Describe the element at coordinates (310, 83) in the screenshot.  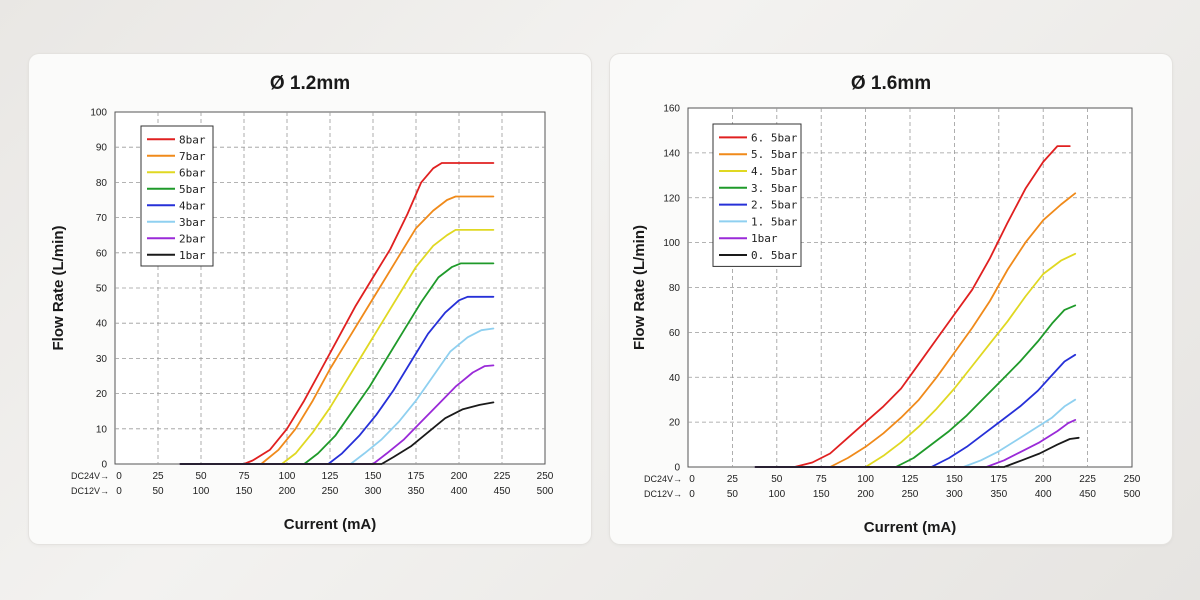
I see `chart-title: Ø 1.2mm` at that location.